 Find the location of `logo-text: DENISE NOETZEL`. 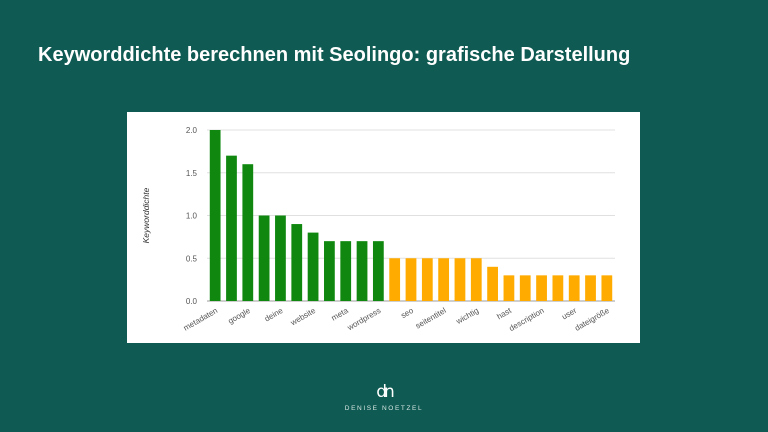

logo-text: DENISE NOETZEL is located at coordinates (384, 408).